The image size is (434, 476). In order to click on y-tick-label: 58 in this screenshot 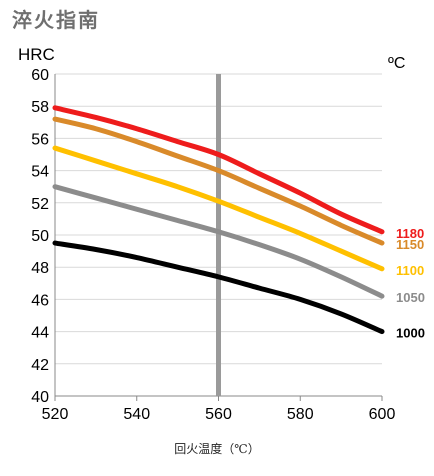, I will do `click(40, 107)`.